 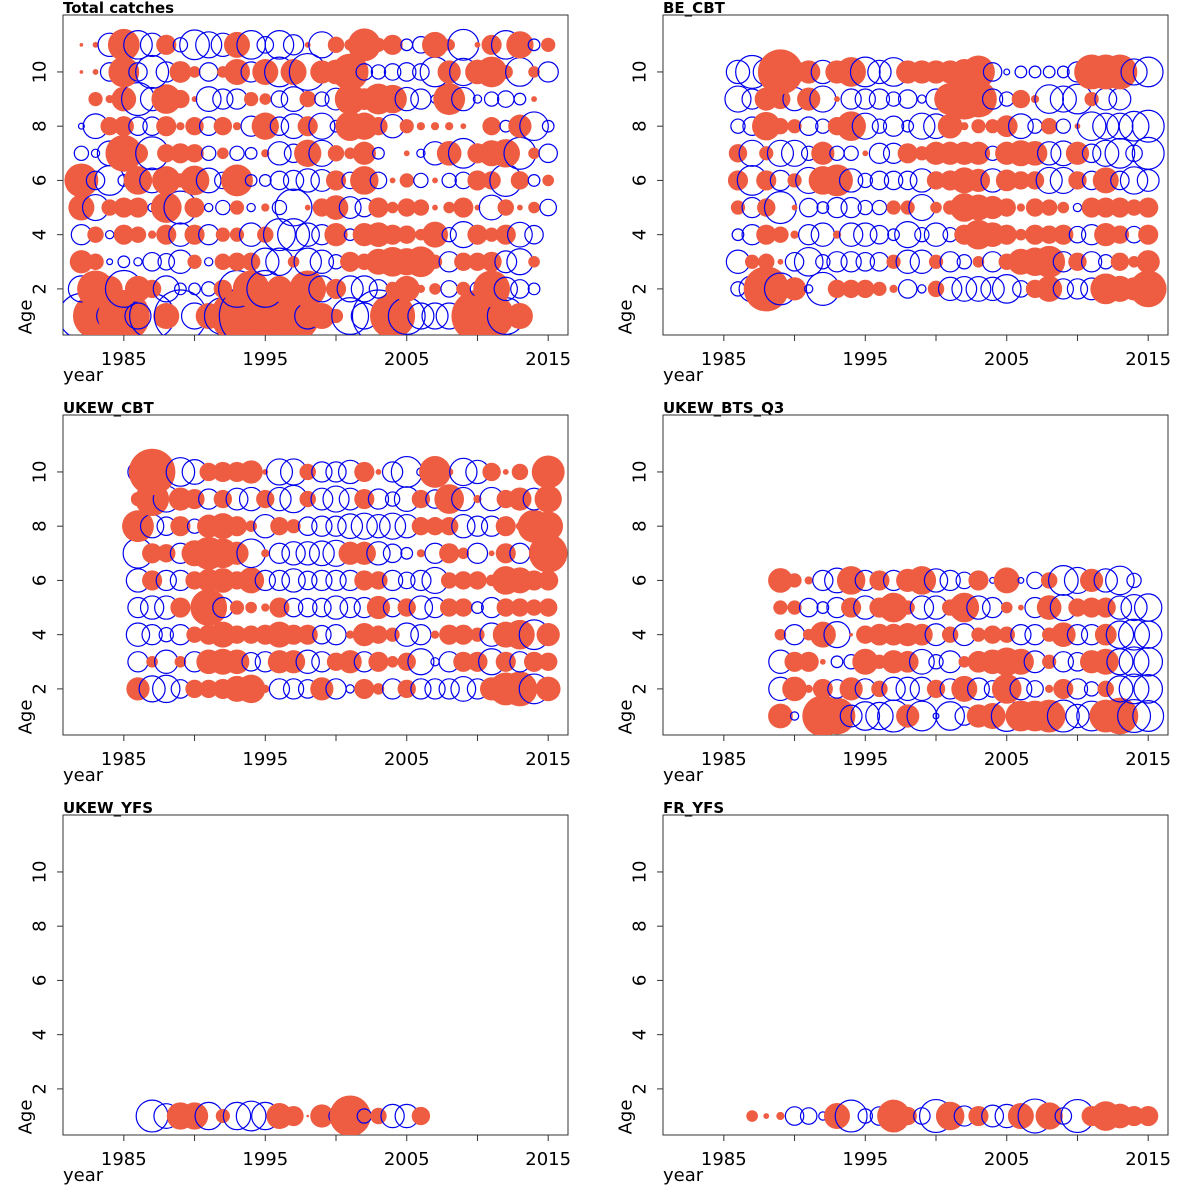 I want to click on y-axis-label: Age, so click(x=25, y=717).